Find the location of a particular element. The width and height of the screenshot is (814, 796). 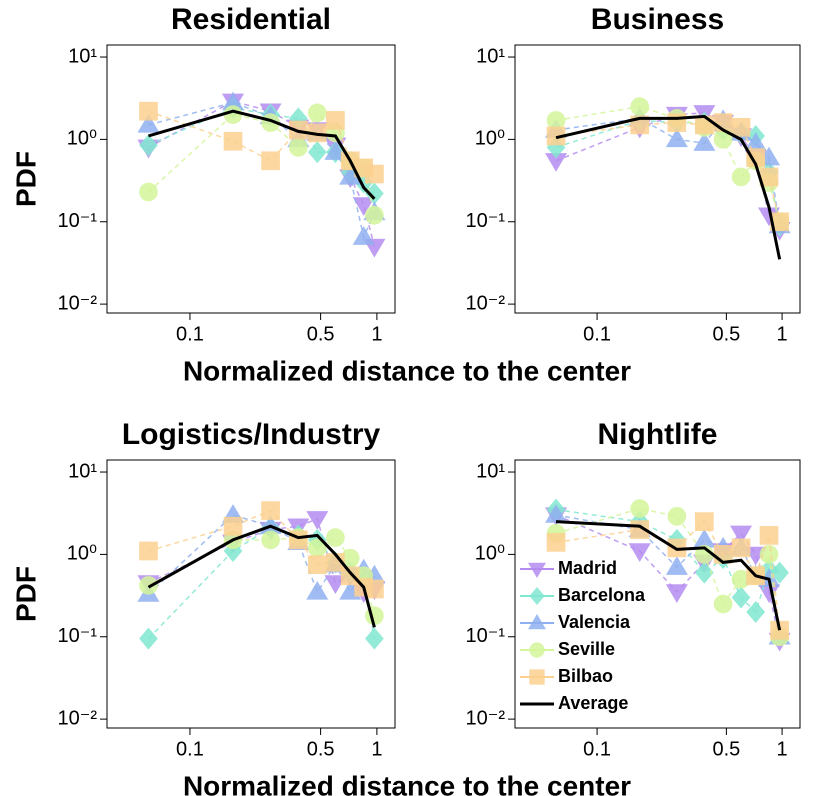

chart-title: Nightlife is located at coordinates (658, 434).